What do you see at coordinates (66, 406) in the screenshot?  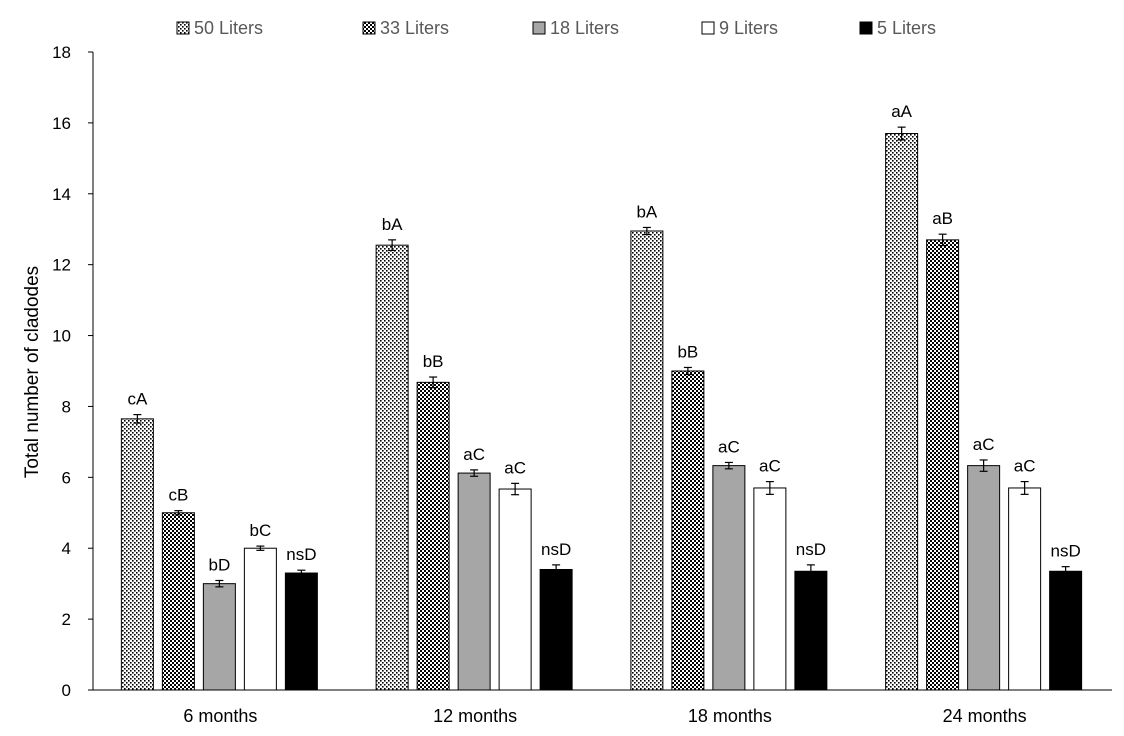 I see `y-tick-label: 8` at bounding box center [66, 406].